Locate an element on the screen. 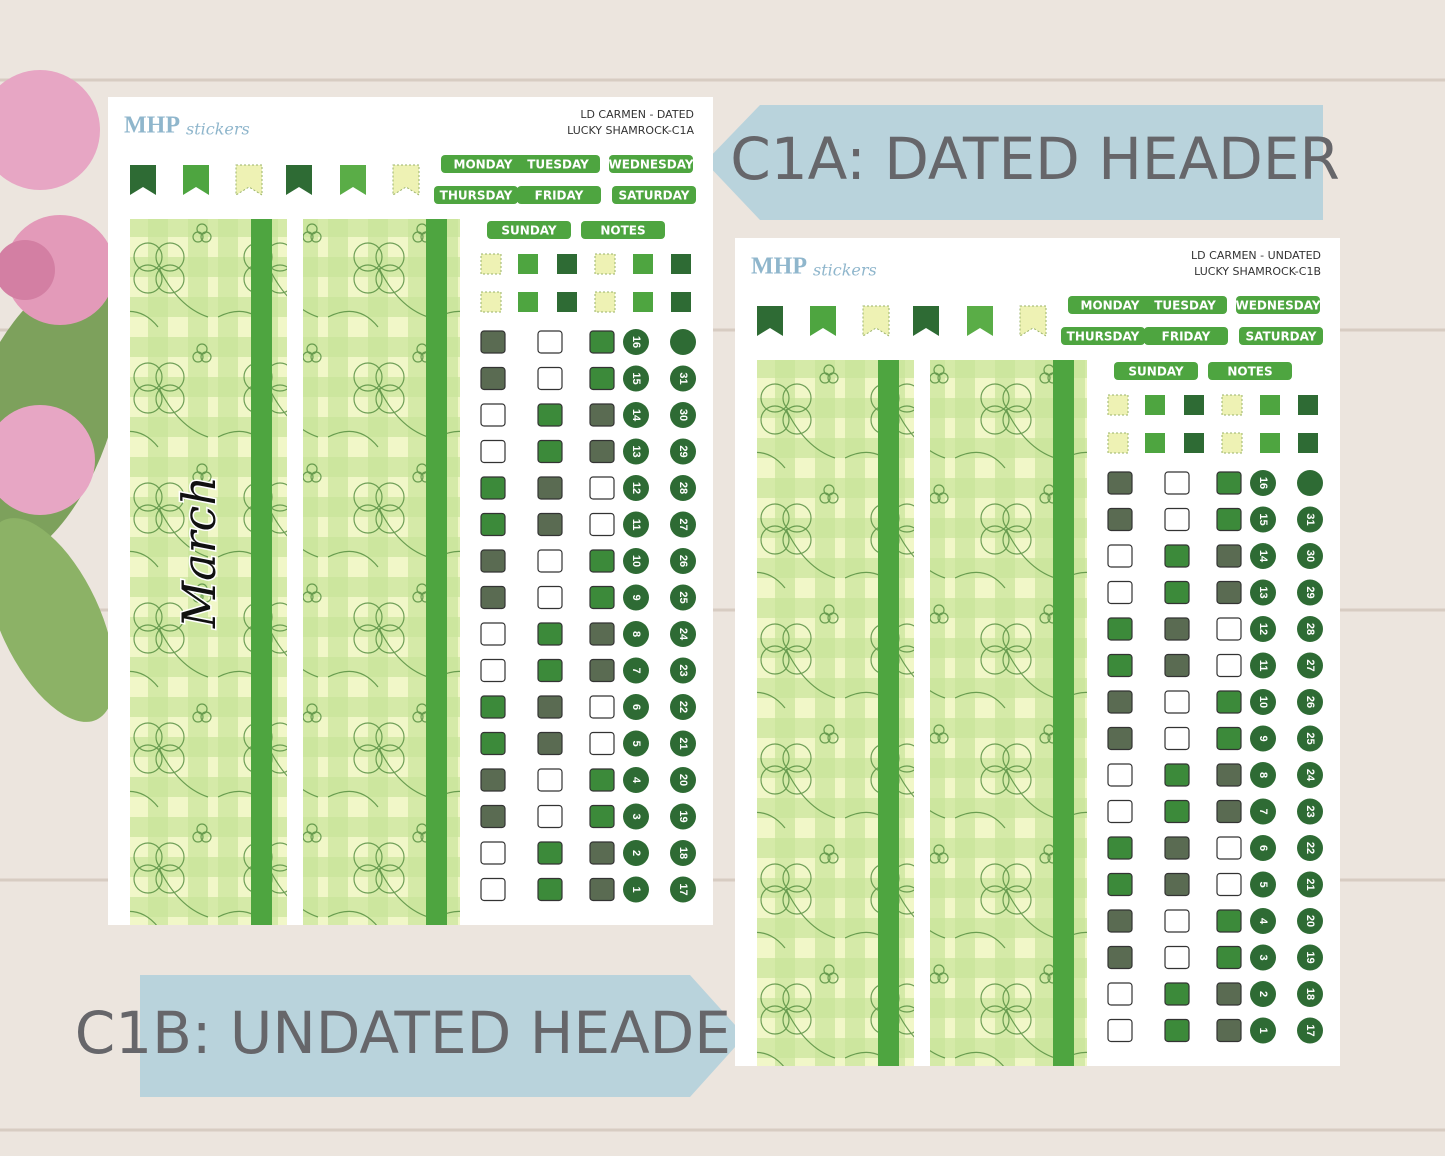 This screenshot has width=1445, height=1156. date-number: 5 is located at coordinates (636, 743).